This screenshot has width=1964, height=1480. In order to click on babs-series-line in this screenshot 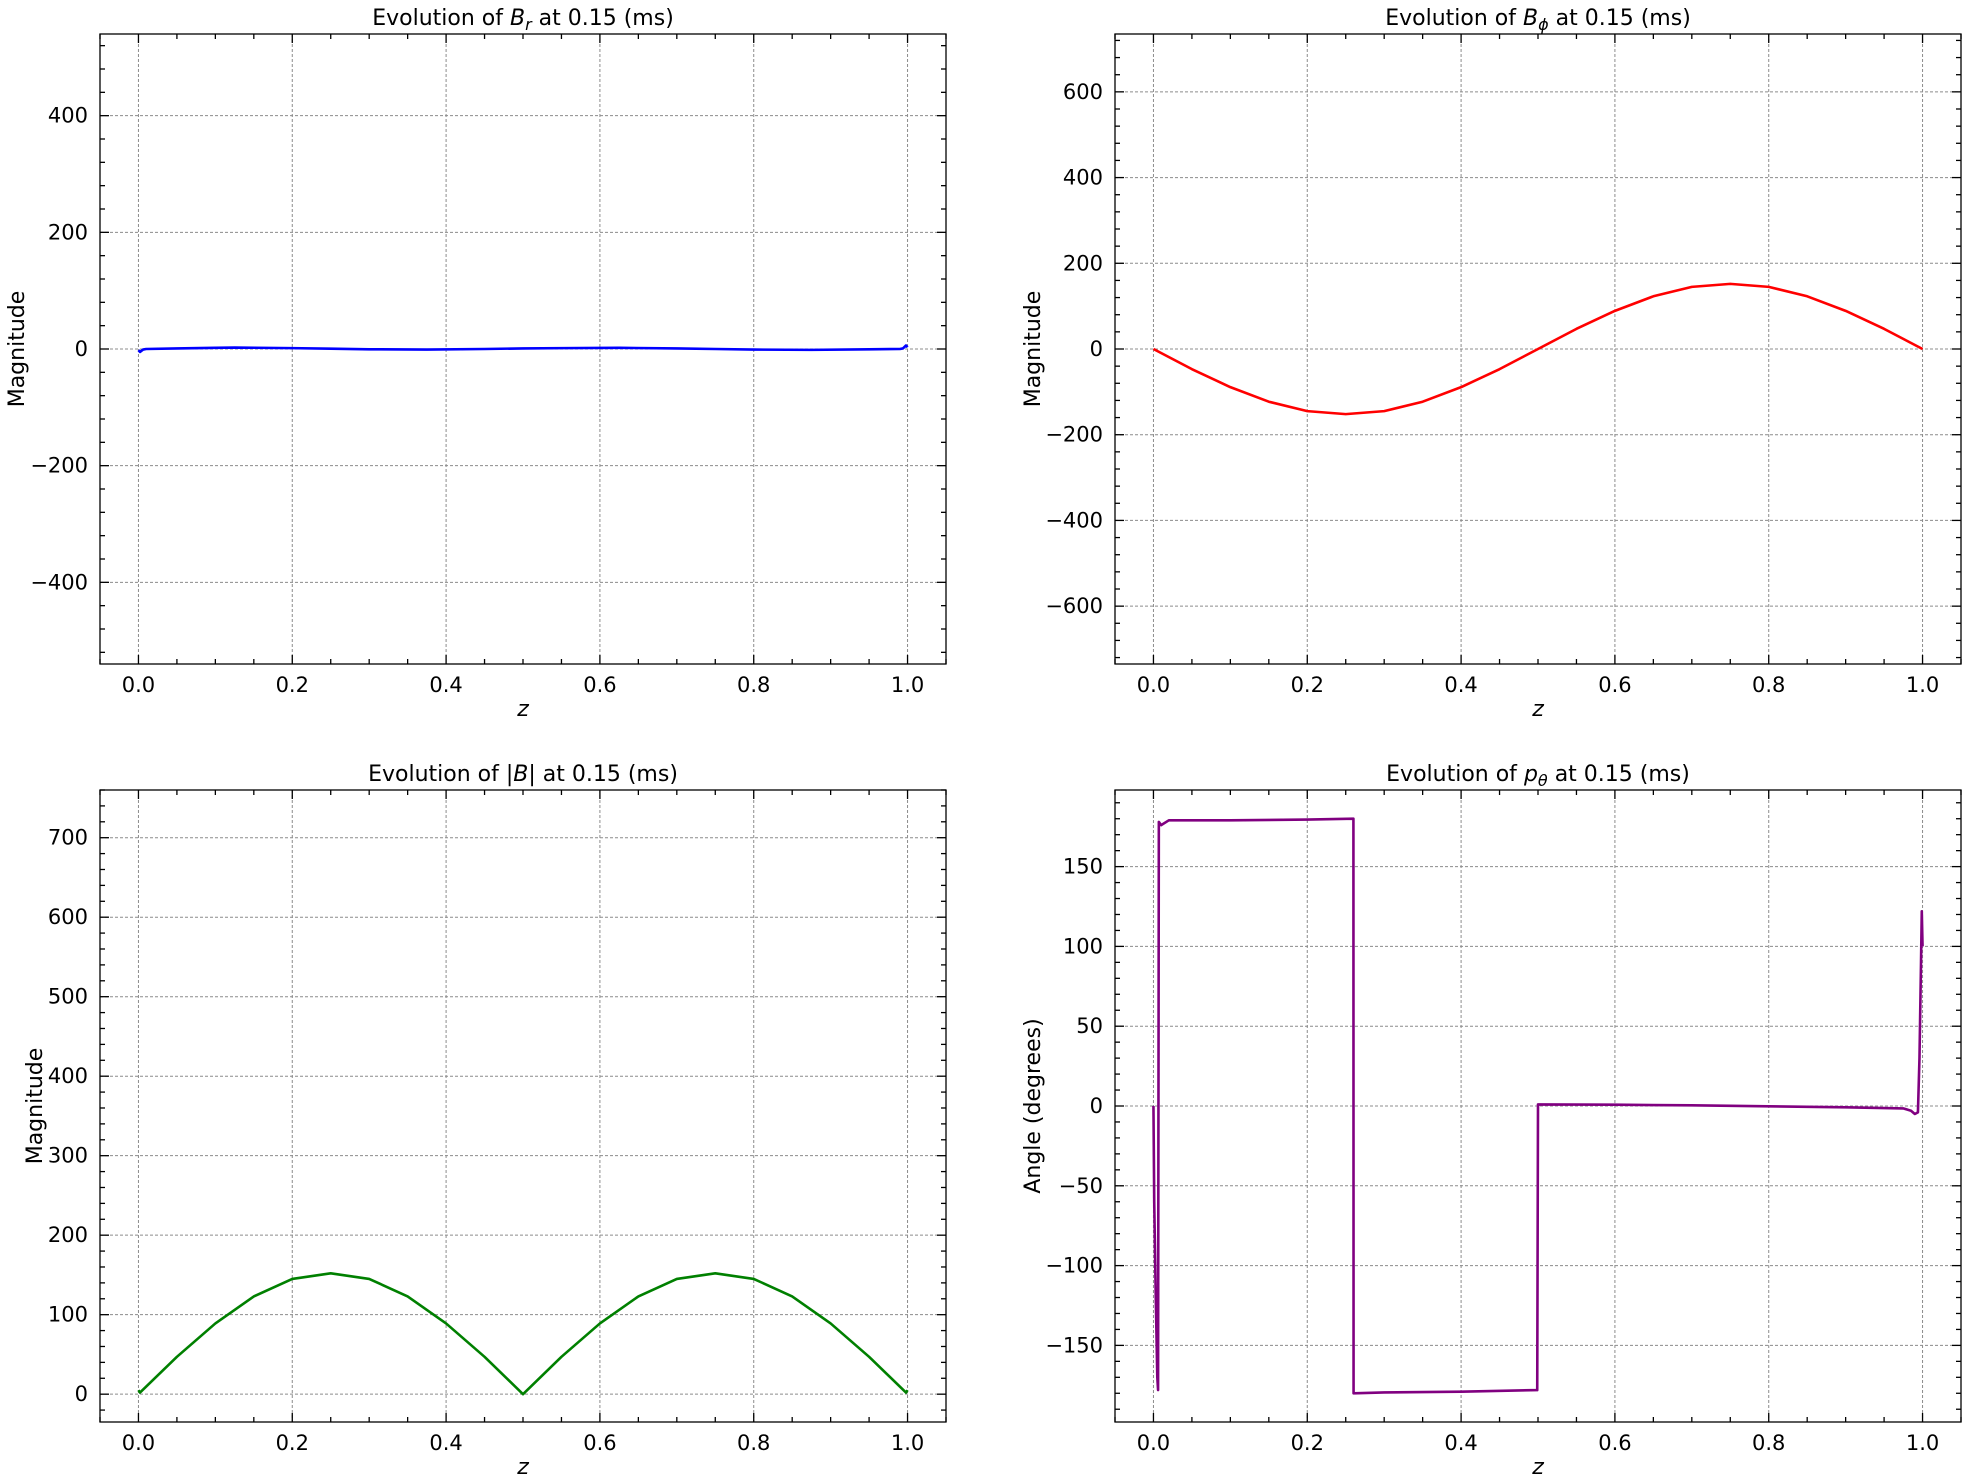, I will do `click(523, 1334)`.